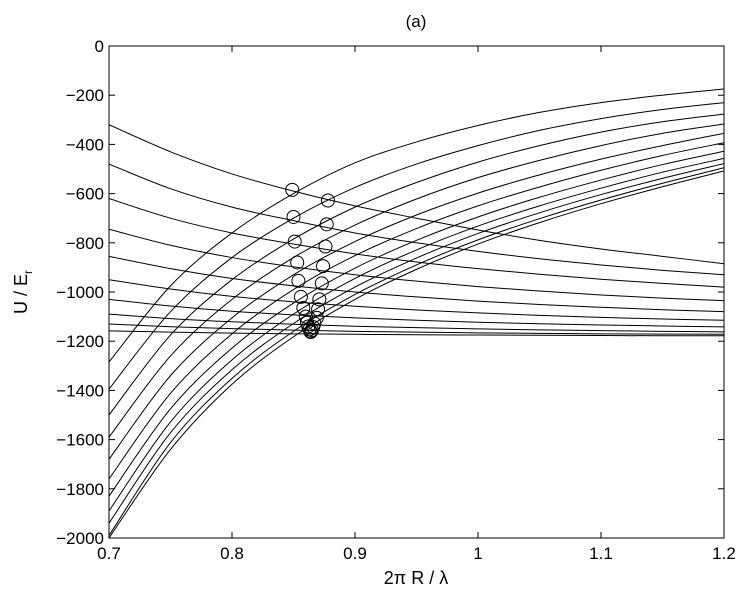  I want to click on y-axis-label-subscript: r, so click(28, 272).